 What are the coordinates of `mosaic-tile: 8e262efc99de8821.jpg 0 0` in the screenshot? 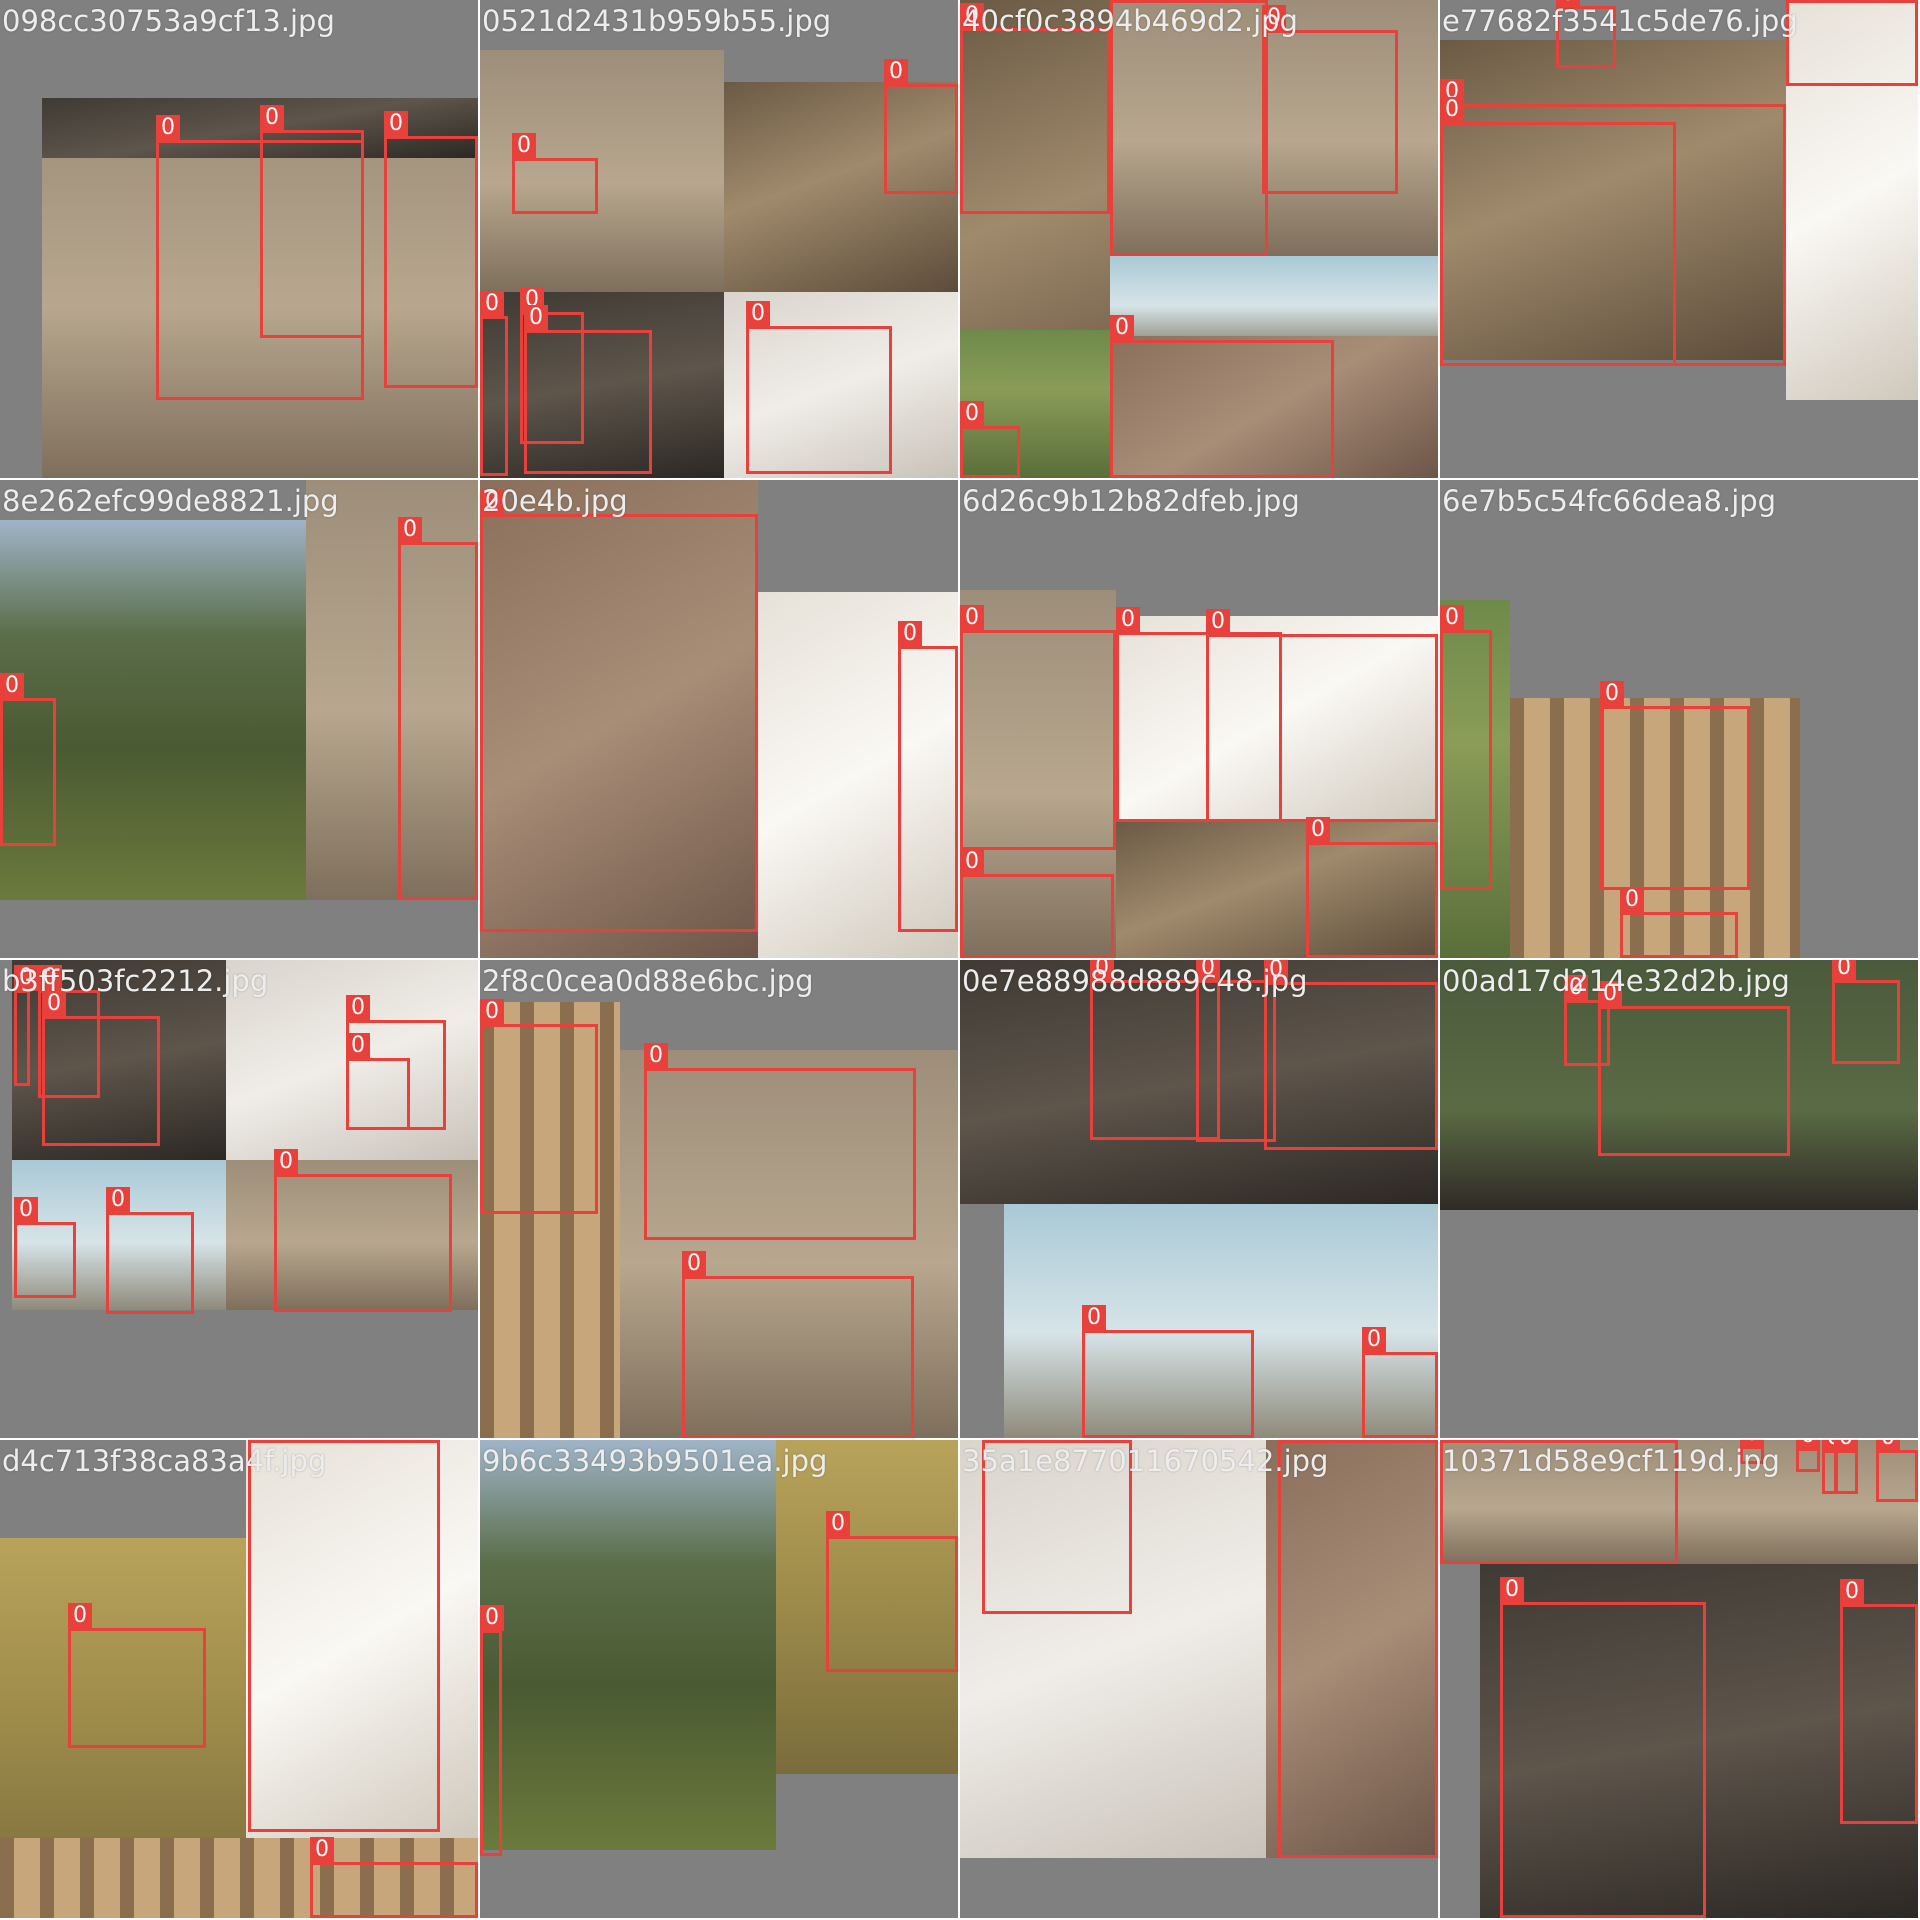 It's located at (240, 720).